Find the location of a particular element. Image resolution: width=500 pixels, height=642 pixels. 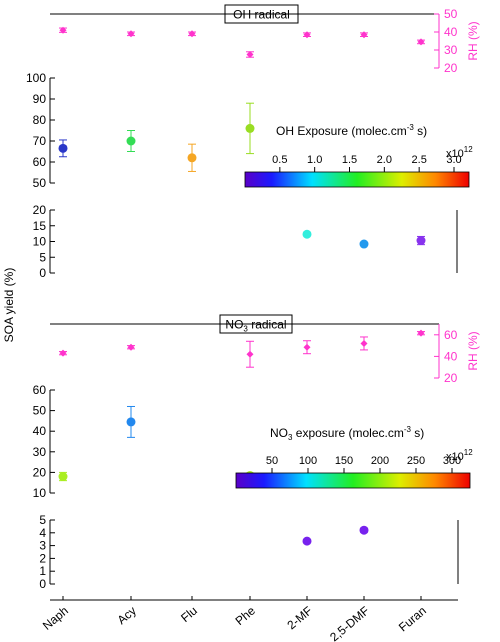

no3-upper-point-Acy is located at coordinates (131, 422).